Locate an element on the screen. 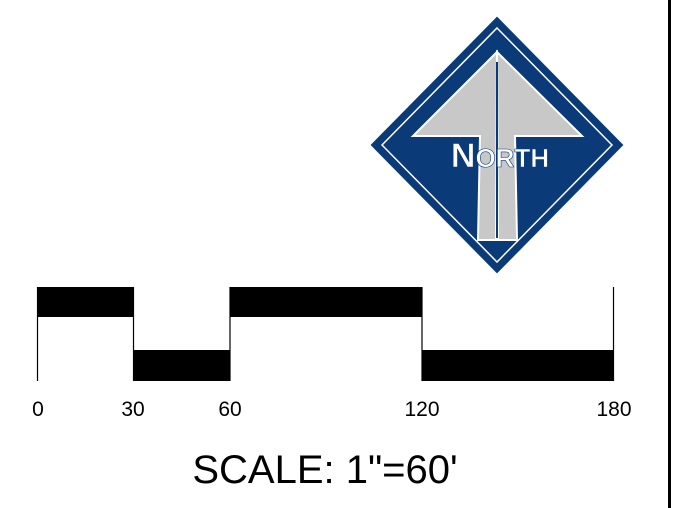 The height and width of the screenshot is (508, 692). north-label: NORTH is located at coordinates (500, 156).